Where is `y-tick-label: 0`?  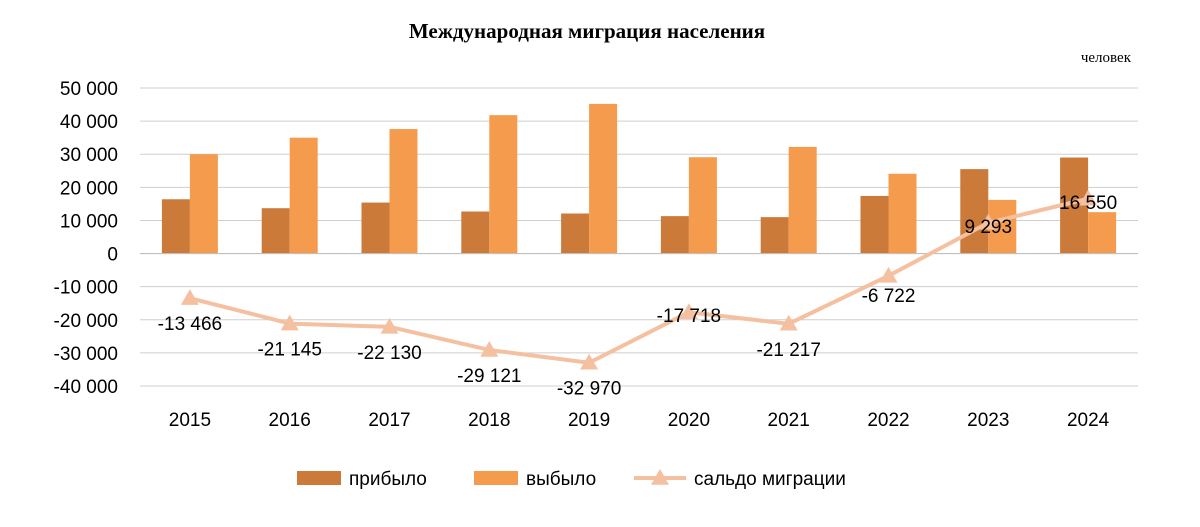 y-tick-label: 0 is located at coordinates (112, 255).